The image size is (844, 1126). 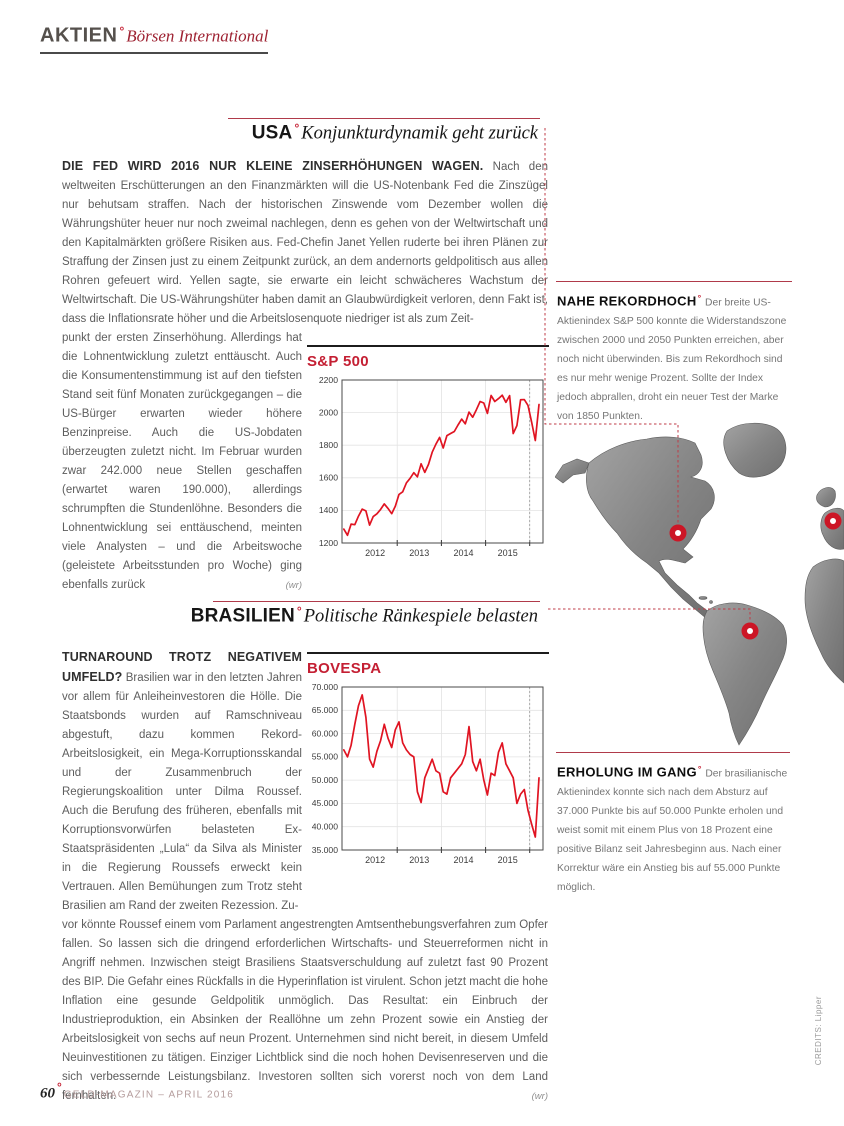 What do you see at coordinates (832, 528) in the screenshot?
I see `map-europe` at bounding box center [832, 528].